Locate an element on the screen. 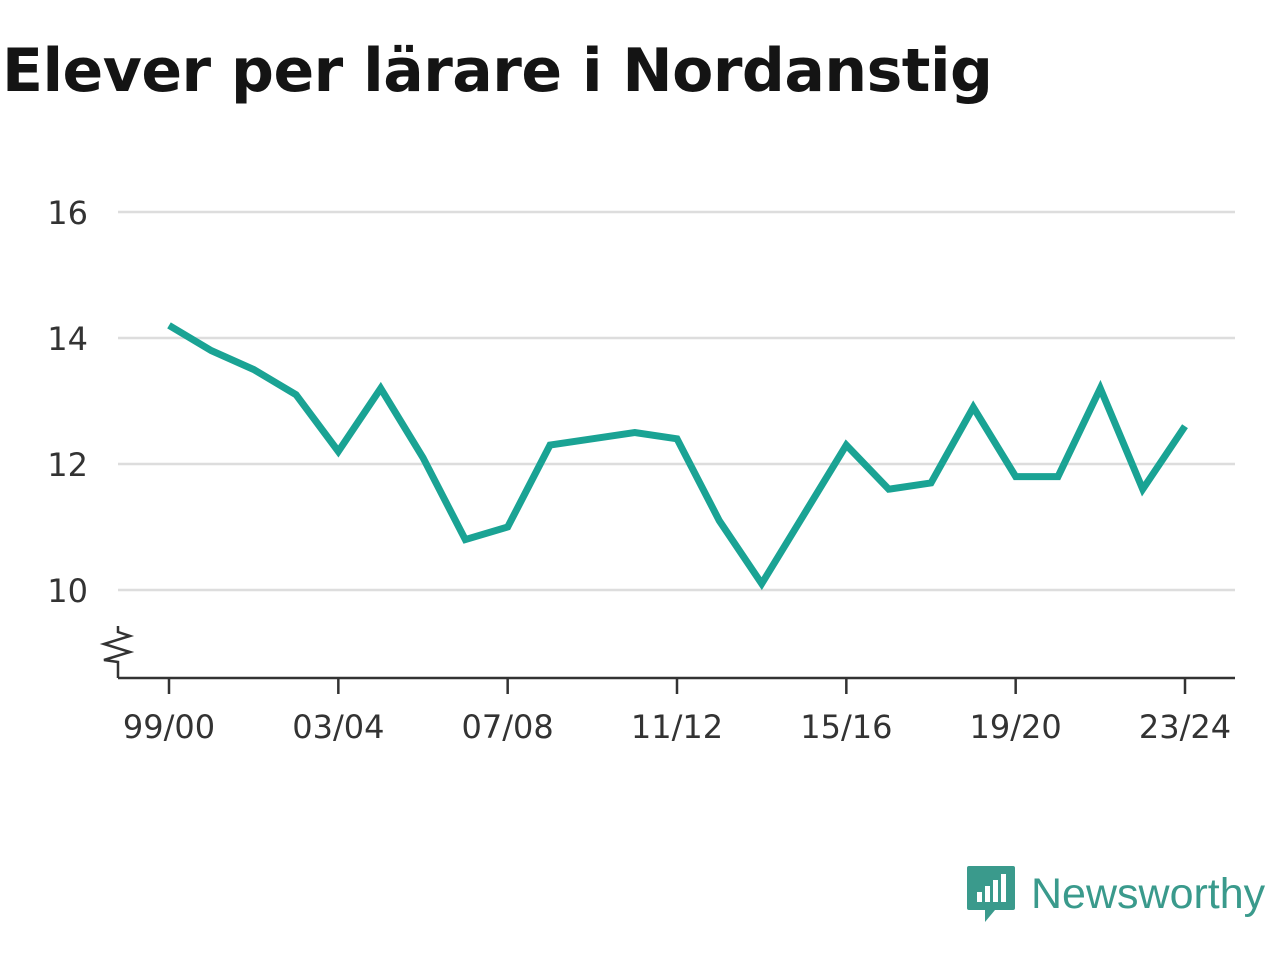  y-axis-break-icon is located at coordinates (117, 652).